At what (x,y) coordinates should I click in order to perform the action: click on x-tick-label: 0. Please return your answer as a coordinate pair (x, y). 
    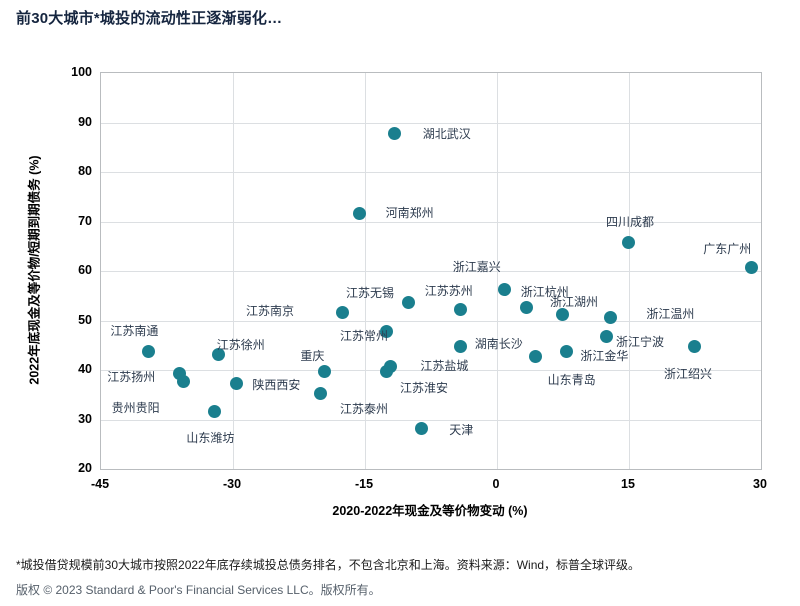
    Looking at the image, I should click on (496, 484).